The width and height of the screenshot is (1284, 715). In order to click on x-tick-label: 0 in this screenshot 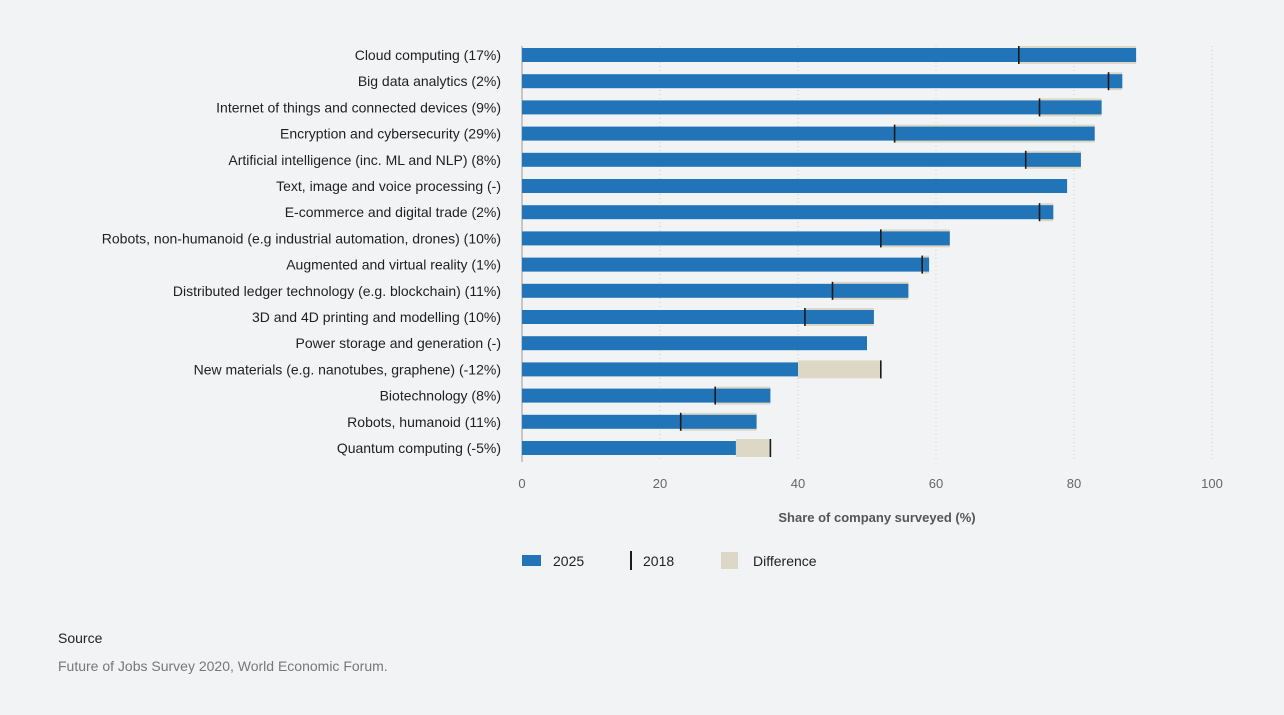, I will do `click(521, 483)`.